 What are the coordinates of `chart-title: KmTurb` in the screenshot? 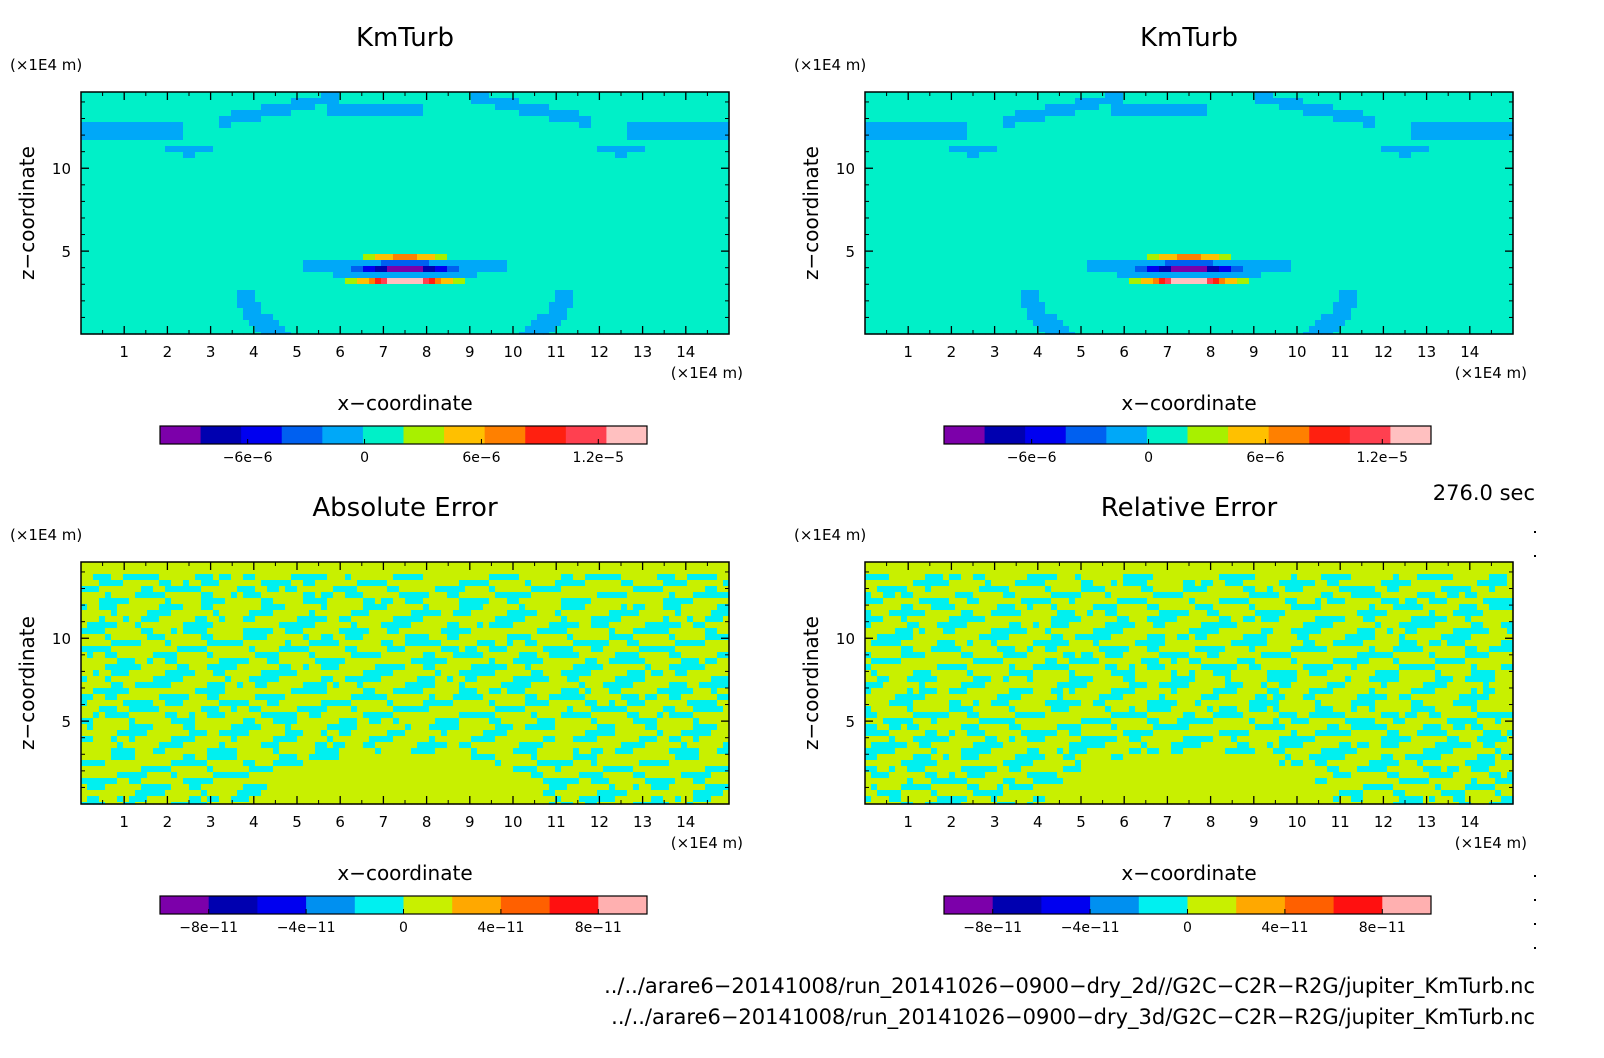 It's located at (1189, 38).